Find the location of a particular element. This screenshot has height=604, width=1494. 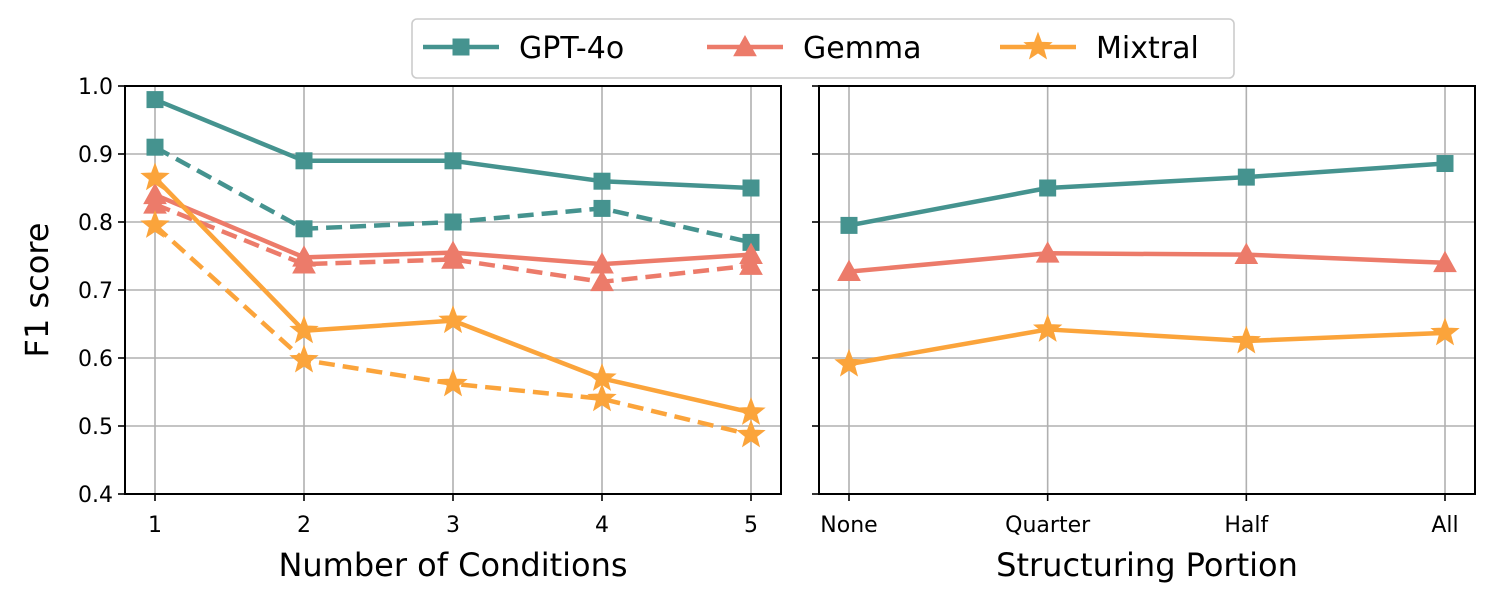

legend-entry-mixtral: Mixtral is located at coordinates (1099, 48).